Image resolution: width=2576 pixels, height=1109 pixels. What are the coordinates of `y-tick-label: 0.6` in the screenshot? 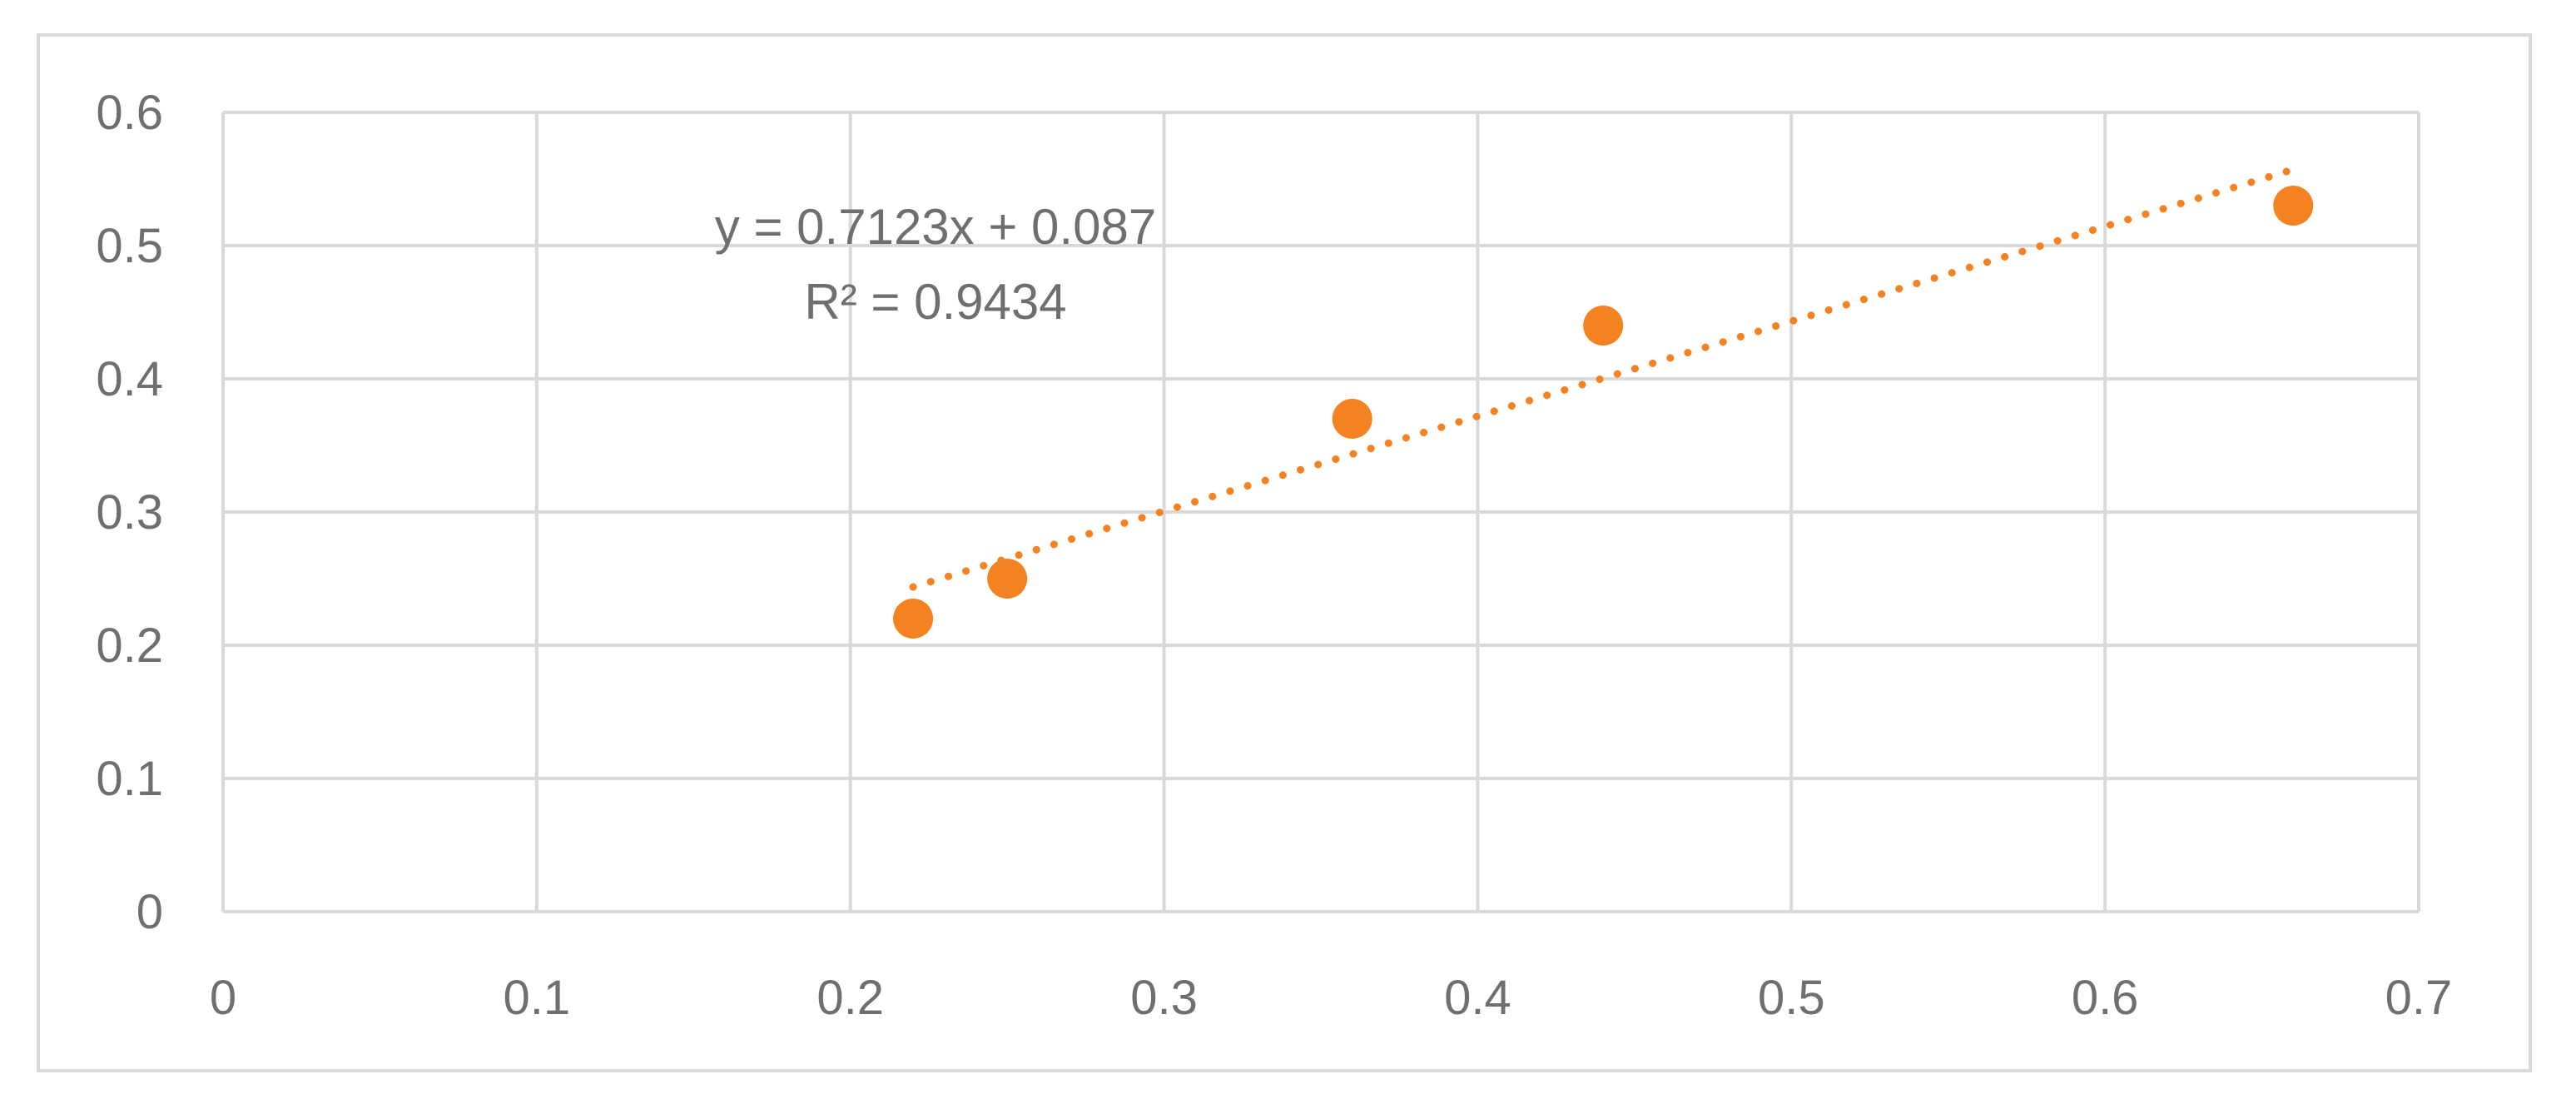 It's located at (129, 113).